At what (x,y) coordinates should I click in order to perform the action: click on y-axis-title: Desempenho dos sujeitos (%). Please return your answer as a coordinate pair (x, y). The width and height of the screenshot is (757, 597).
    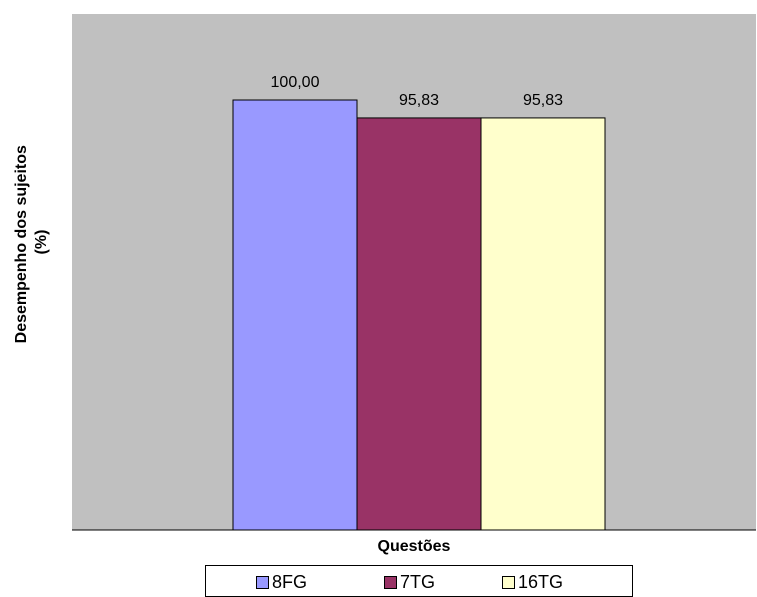
    Looking at the image, I should click on (31, 242).